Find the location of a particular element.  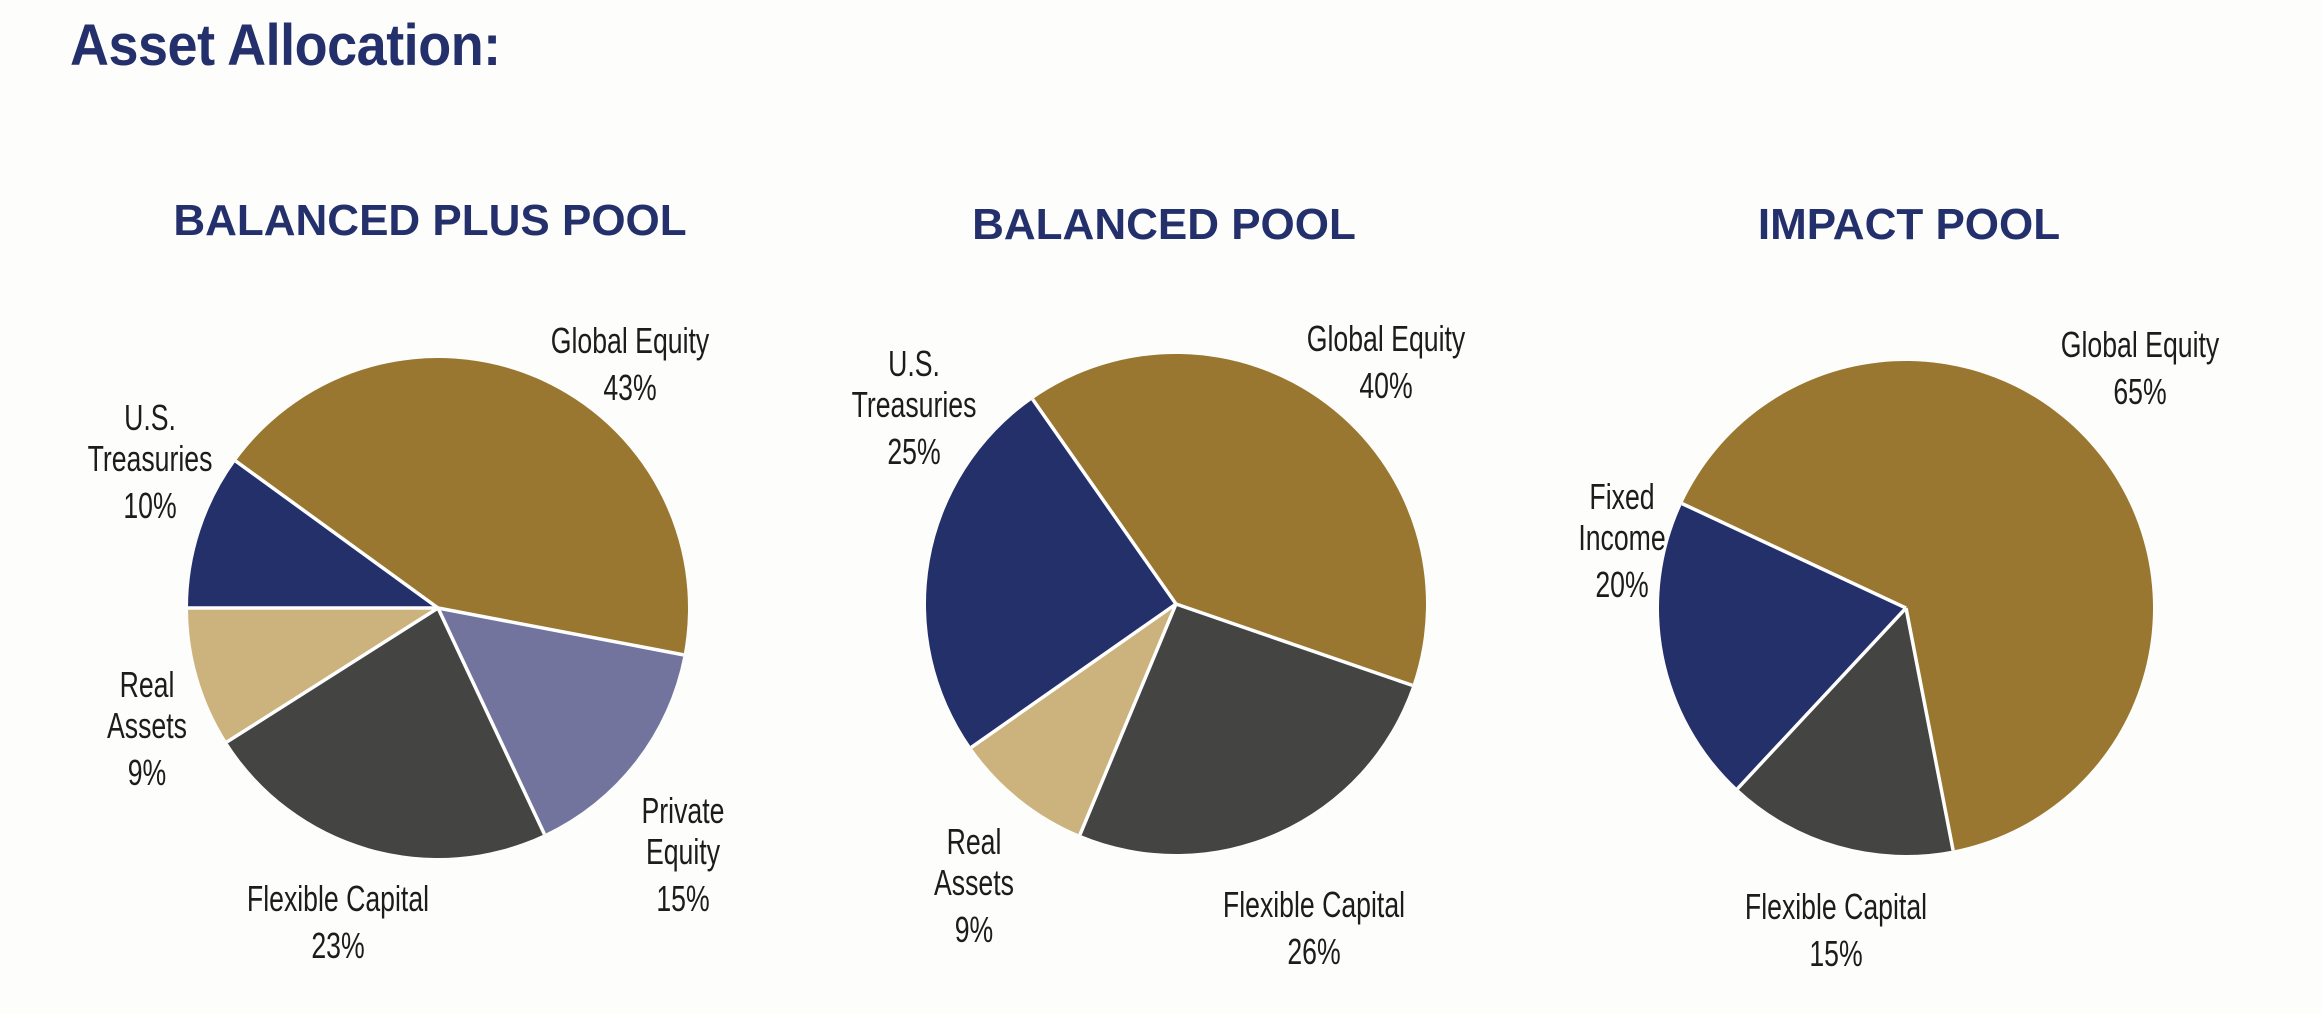

pie-chart-balanced-plus is located at coordinates (438, 607).